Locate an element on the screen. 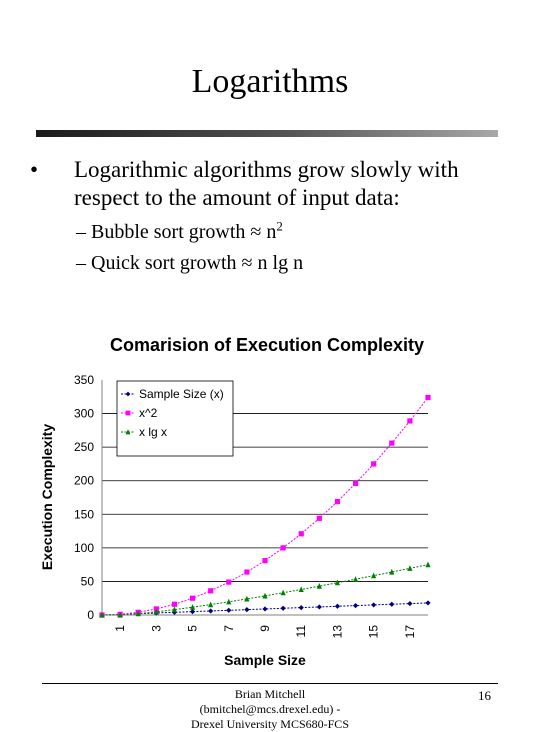  slide-title: Logarithms is located at coordinates (270, 81).